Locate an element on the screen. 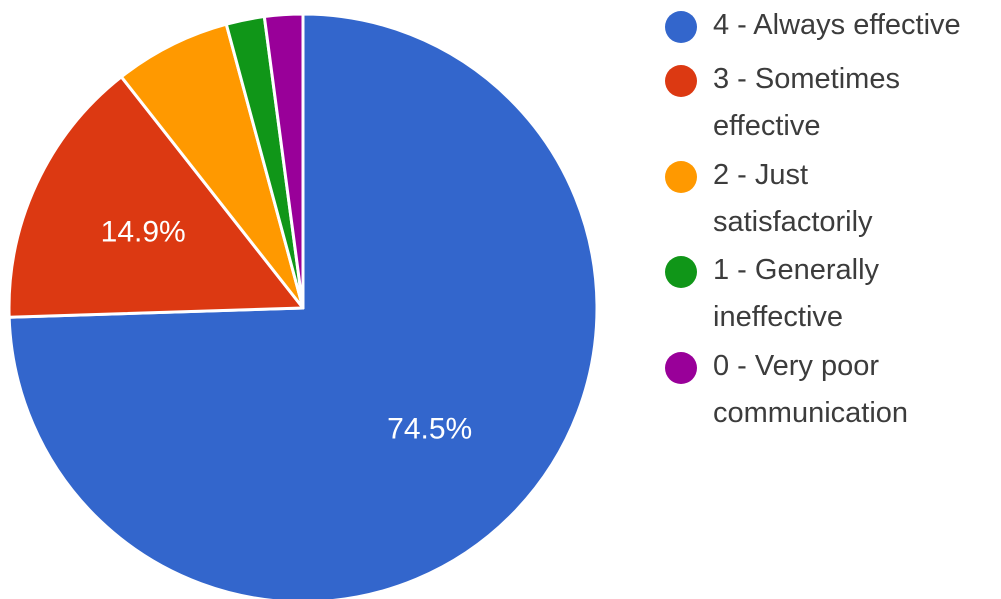  legend-label-line-2: satisfactorily is located at coordinates (793, 222).